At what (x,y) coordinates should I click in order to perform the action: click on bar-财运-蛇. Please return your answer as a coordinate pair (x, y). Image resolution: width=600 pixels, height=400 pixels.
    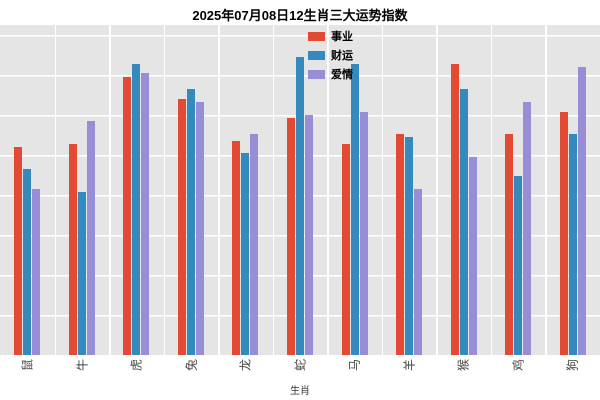
    Looking at the image, I should click on (300, 206).